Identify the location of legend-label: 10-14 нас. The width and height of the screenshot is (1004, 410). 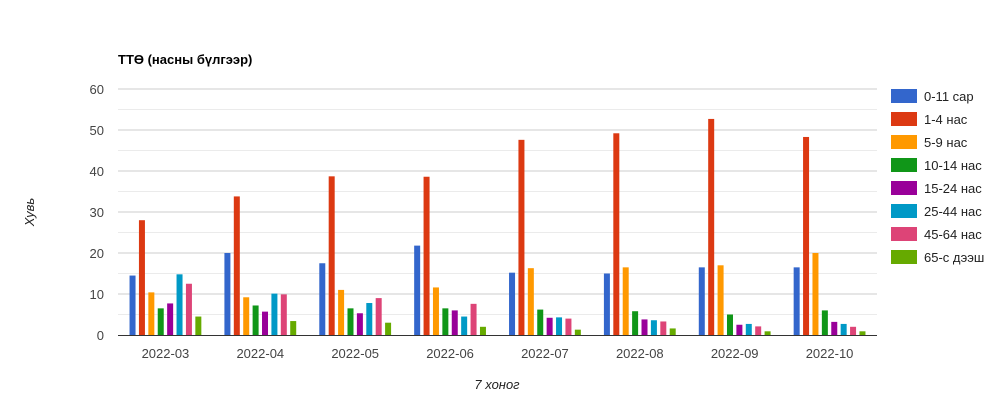
(953, 165).